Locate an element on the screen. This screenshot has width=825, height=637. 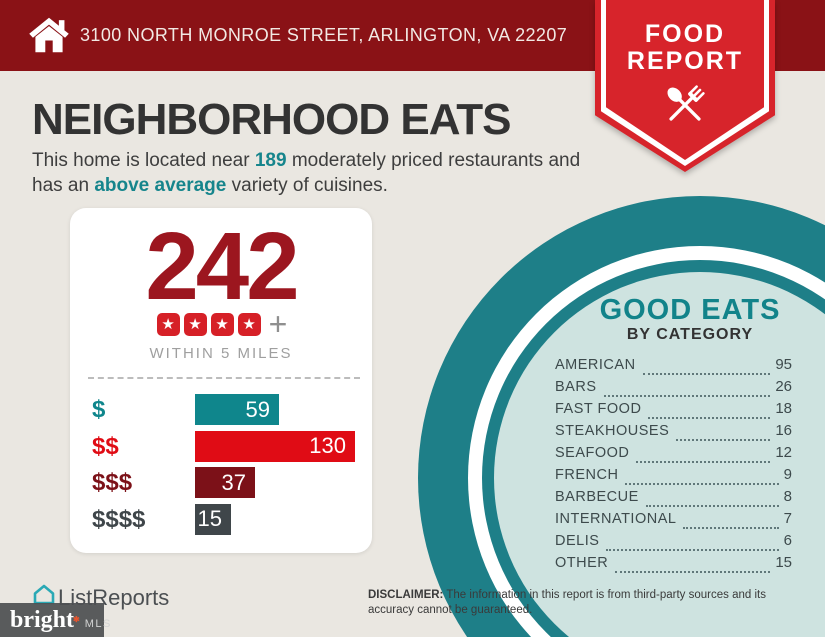
category-row: DELIS 6 is located at coordinates (673, 543).